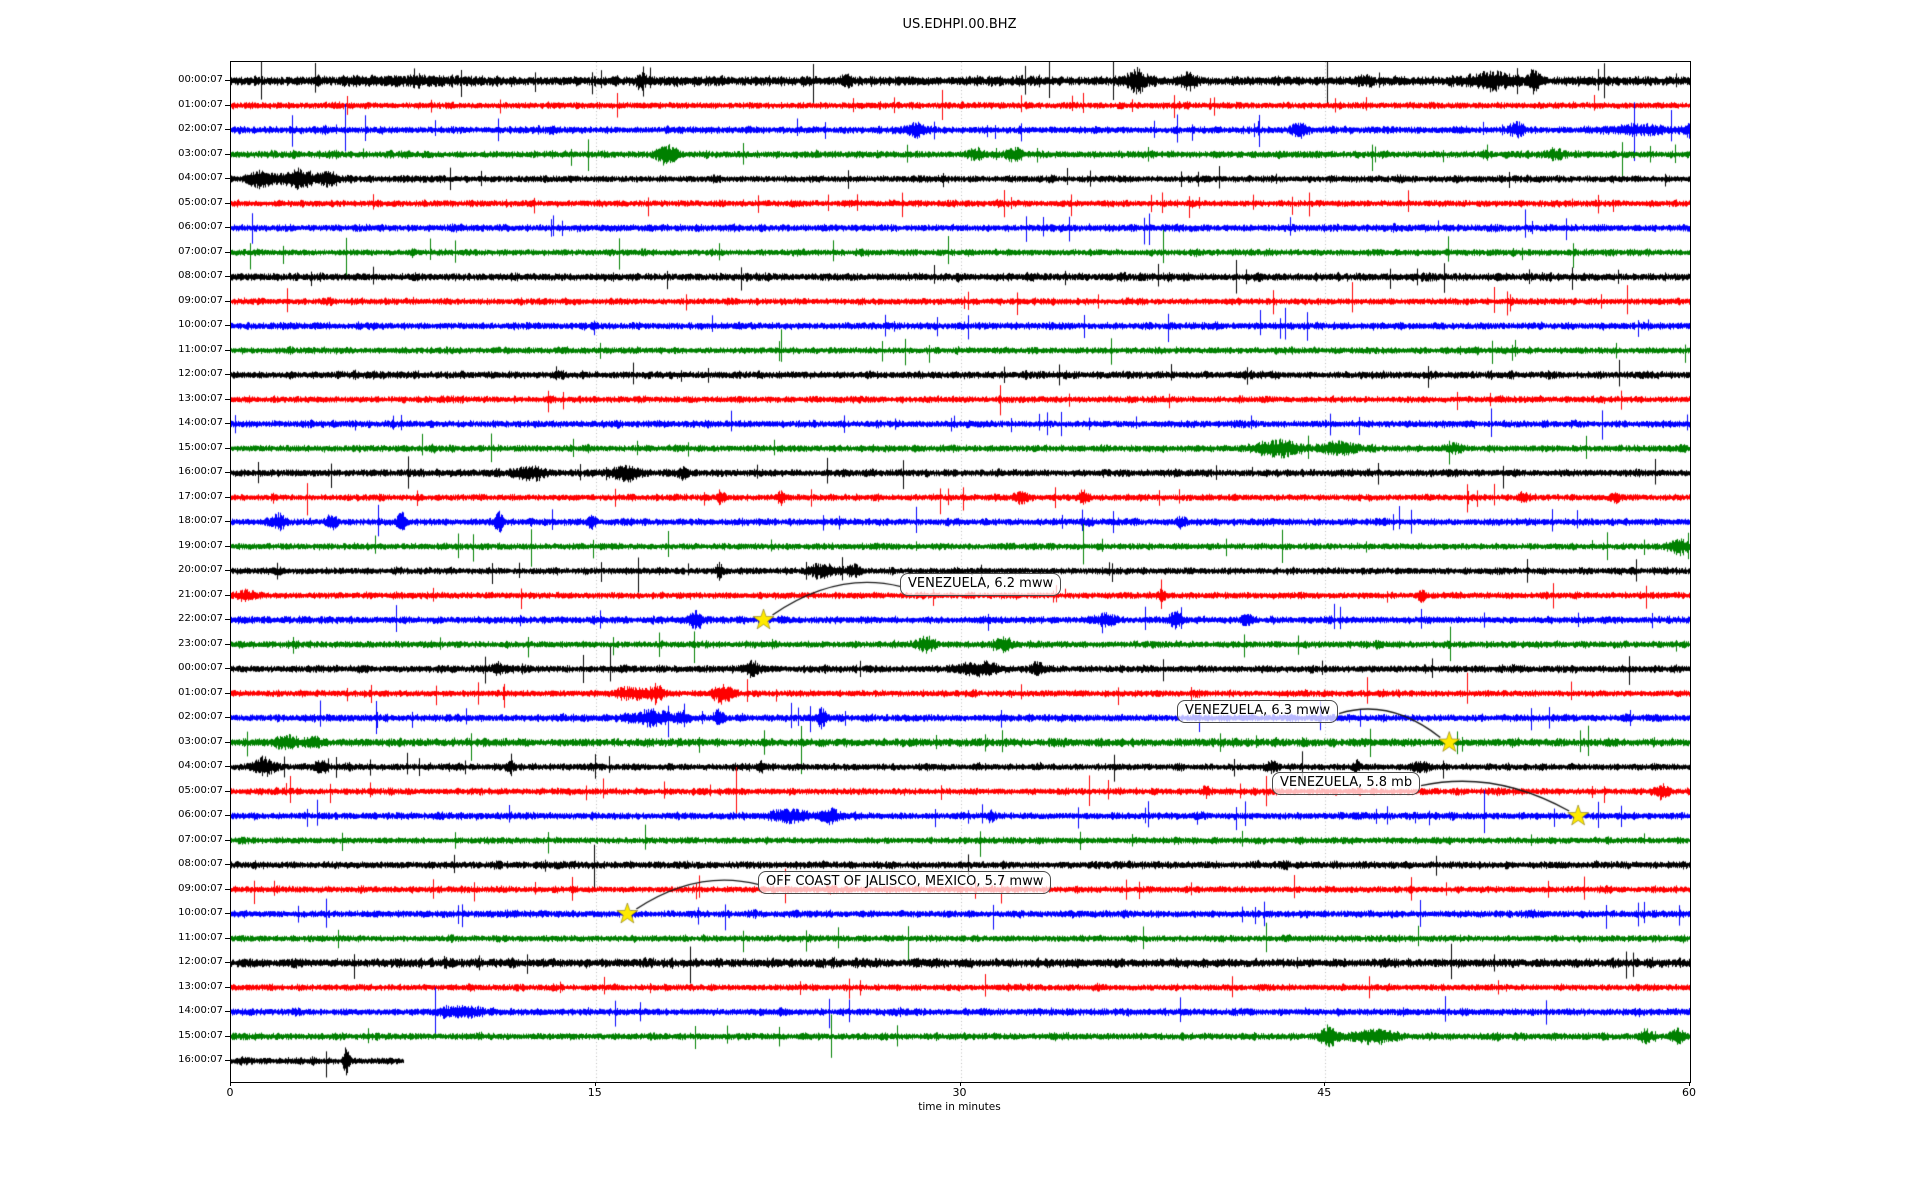 This screenshot has height=1200, width=1920. What do you see at coordinates (200, 545) in the screenshot?
I see `y-axis-label: 19:00:07` at bounding box center [200, 545].